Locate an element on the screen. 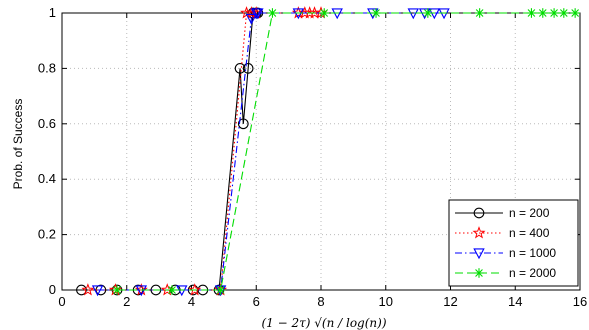 The height and width of the screenshot is (330, 589). legend: n = 200 n = 400 n = 1000 n = 2000 is located at coordinates (513, 243).